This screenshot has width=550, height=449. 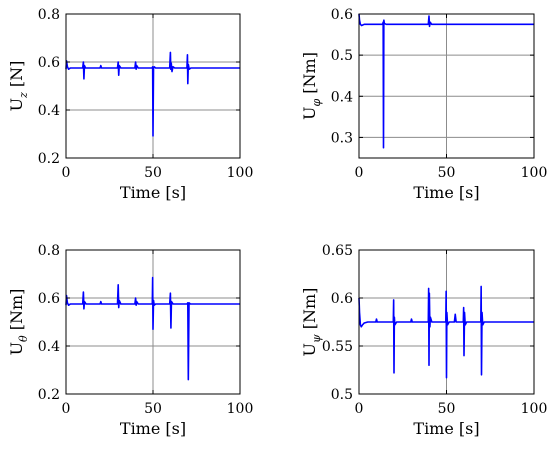 What do you see at coordinates (18, 322) in the screenshot?
I see `y-axis-label: Uθ [Nm]` at bounding box center [18, 322].